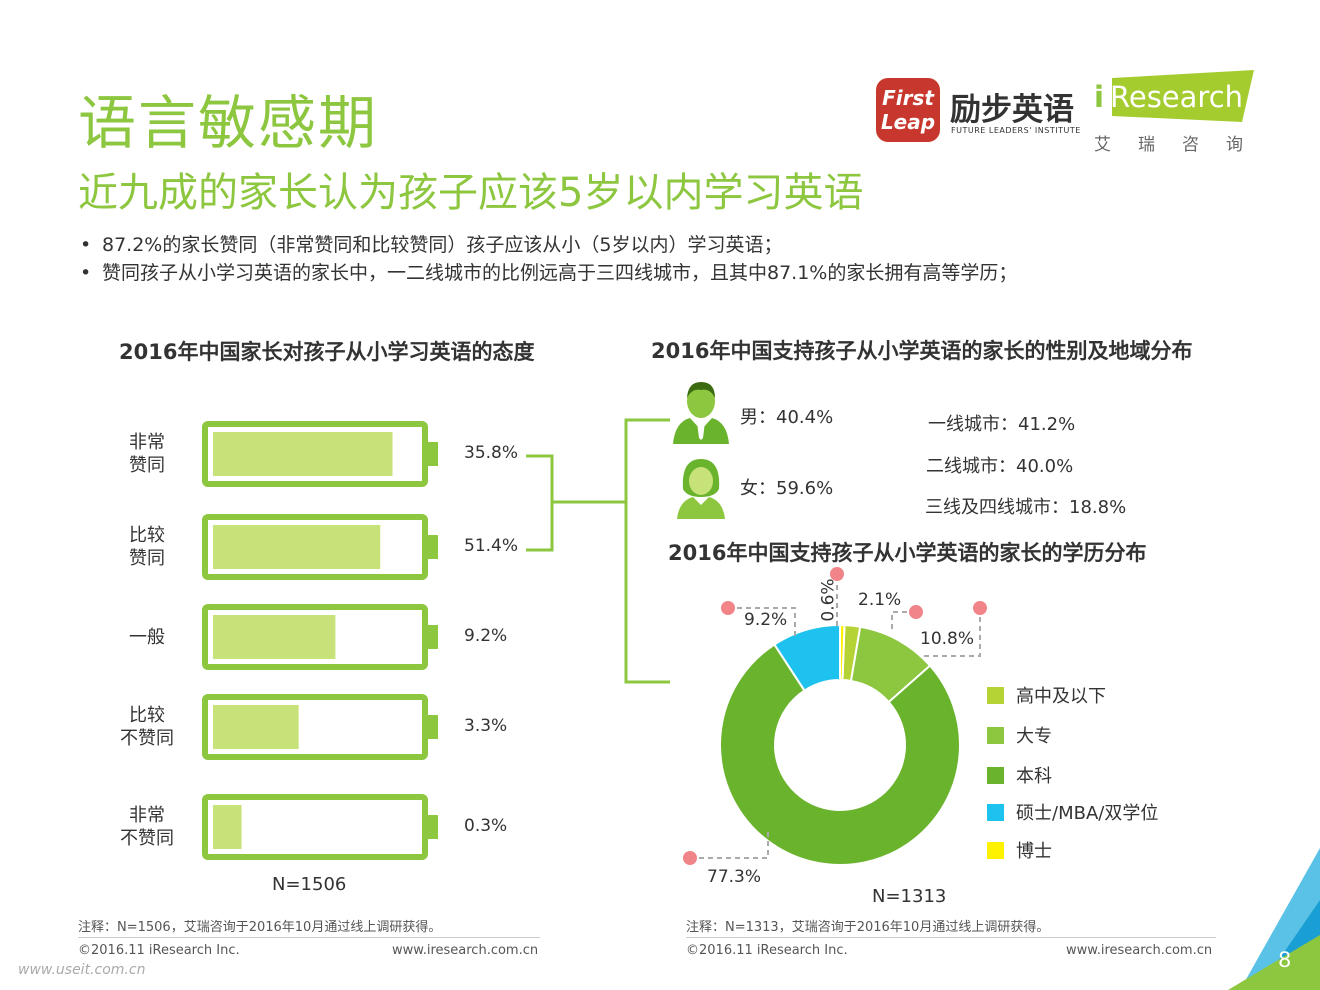  Describe the element at coordinates (491, 546) in the screenshot. I see `battery-value-1: 51.4%` at that location.